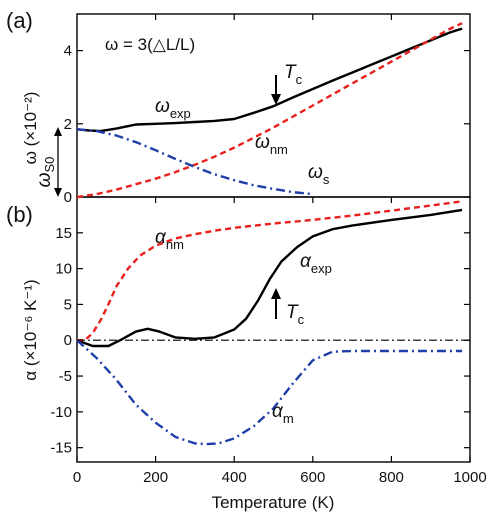 This screenshot has height=522, width=493. Describe the element at coordinates (155, 477) in the screenshot. I see `x-tick-label: 200` at that location.